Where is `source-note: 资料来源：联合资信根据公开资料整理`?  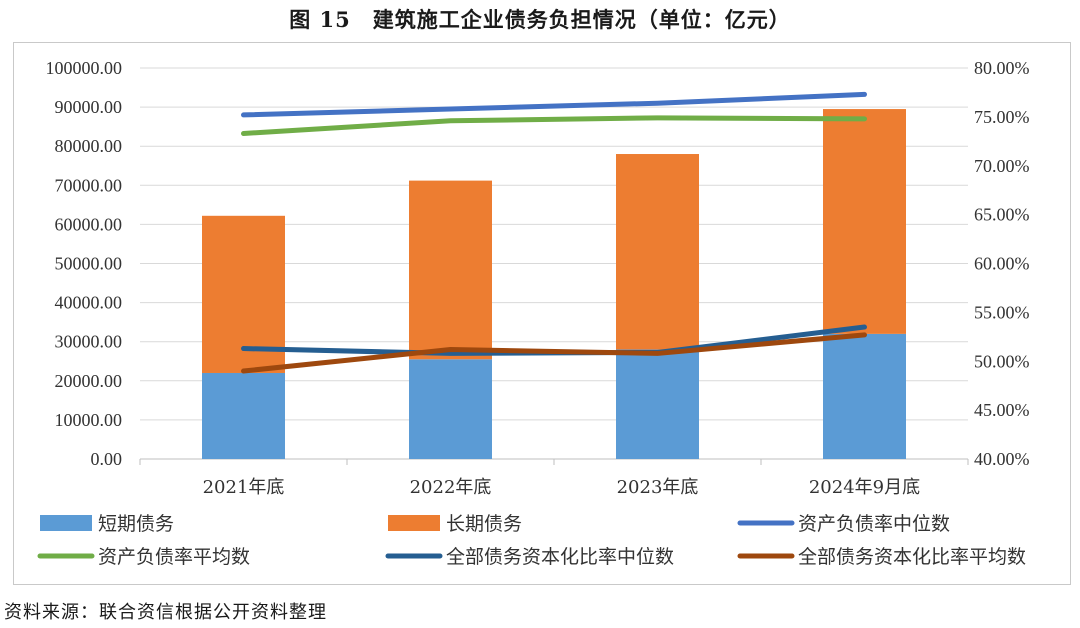 source-note: 资料来源：联合资信根据公开资料整理 is located at coordinates (165, 612).